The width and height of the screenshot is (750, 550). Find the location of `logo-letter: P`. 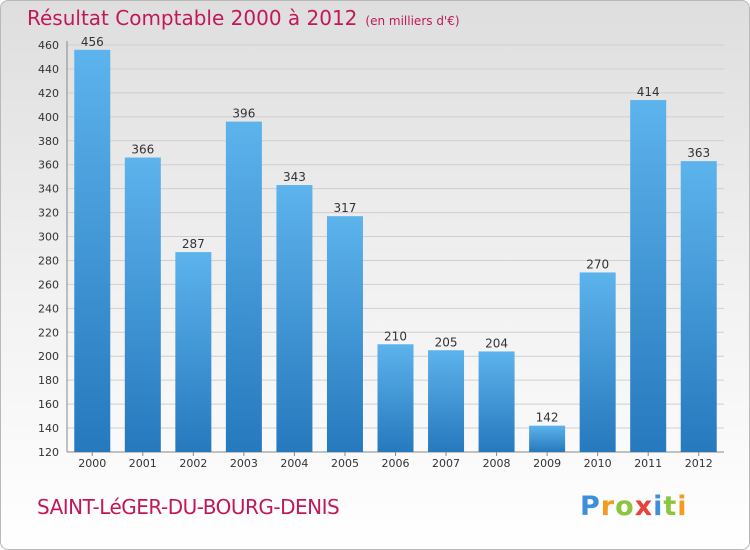

logo-letter: P is located at coordinates (590, 506).